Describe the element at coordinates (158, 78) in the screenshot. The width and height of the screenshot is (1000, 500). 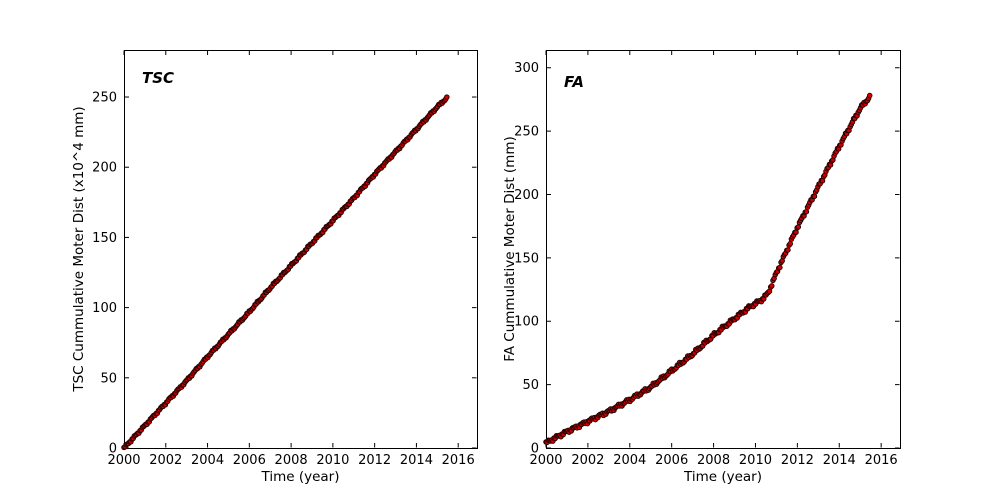
I see `plot-title-tsc: TSC` at that location.